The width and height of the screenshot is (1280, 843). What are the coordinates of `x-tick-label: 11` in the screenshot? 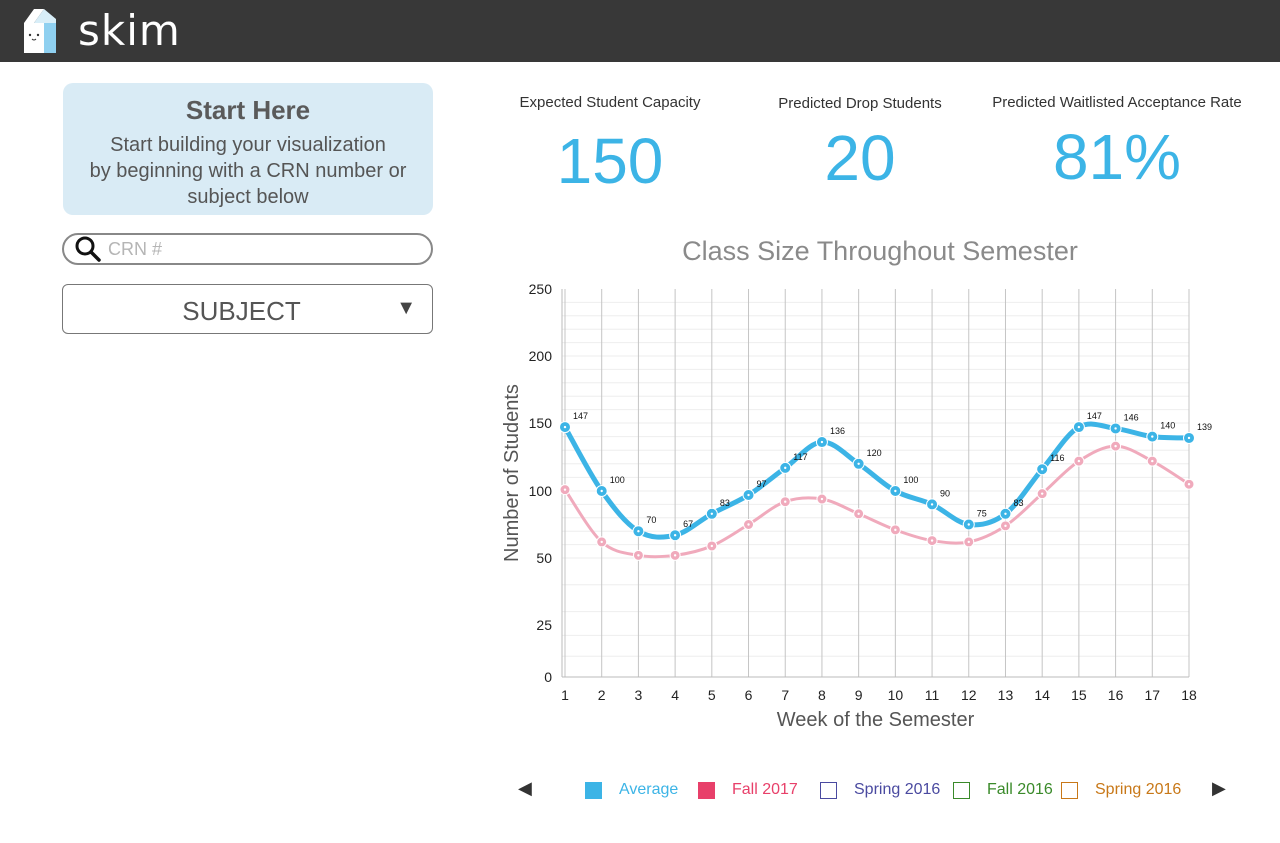 It's located at (932, 695).